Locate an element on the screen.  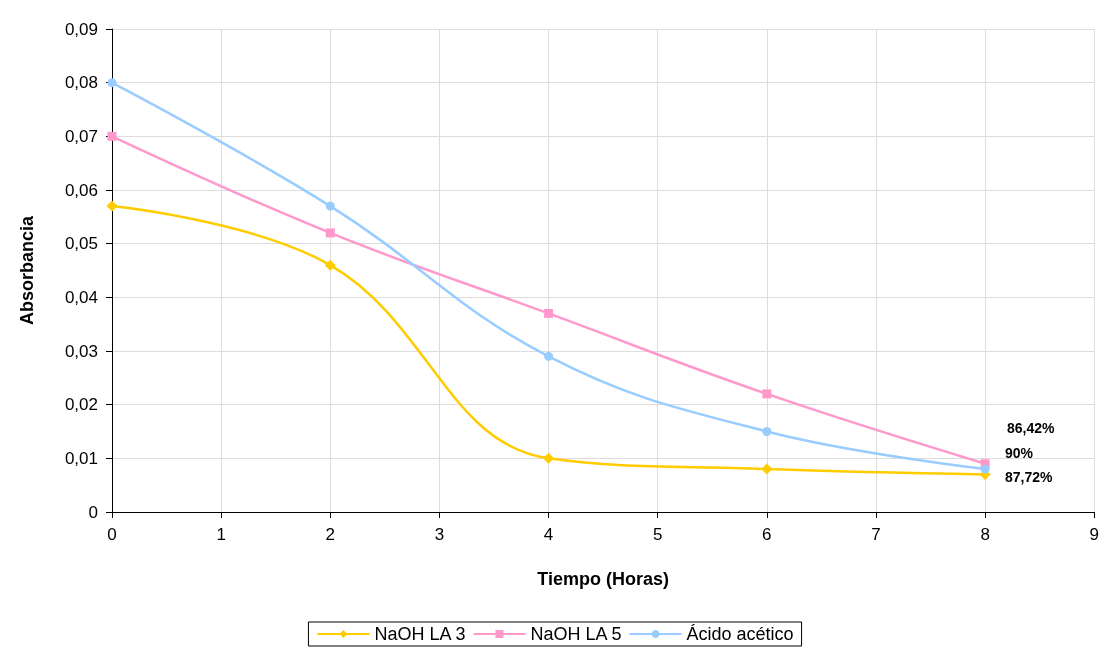
annotation: 87,72% is located at coordinates (1029, 477).